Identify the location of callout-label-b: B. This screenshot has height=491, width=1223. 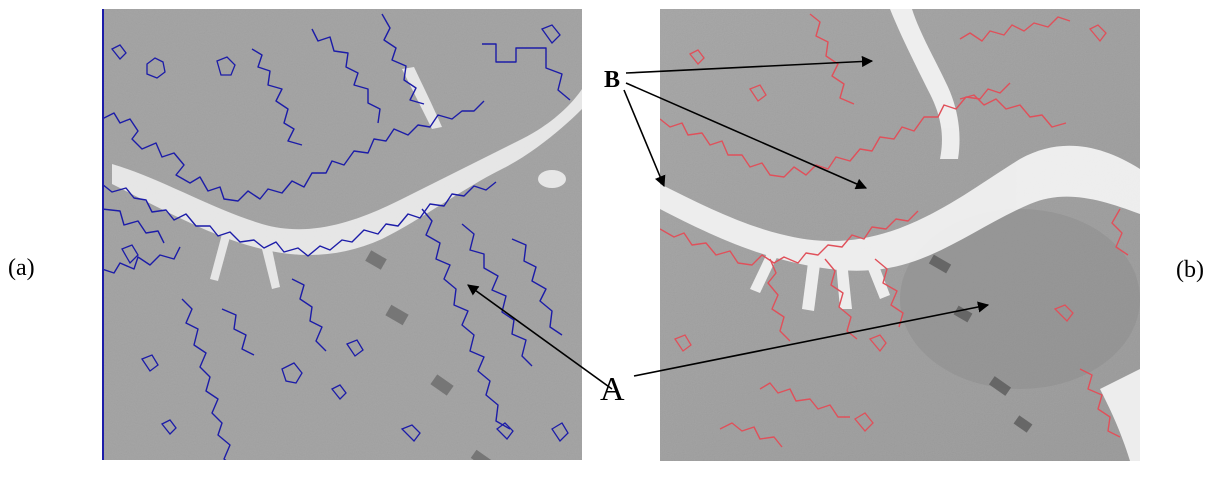
(612, 80).